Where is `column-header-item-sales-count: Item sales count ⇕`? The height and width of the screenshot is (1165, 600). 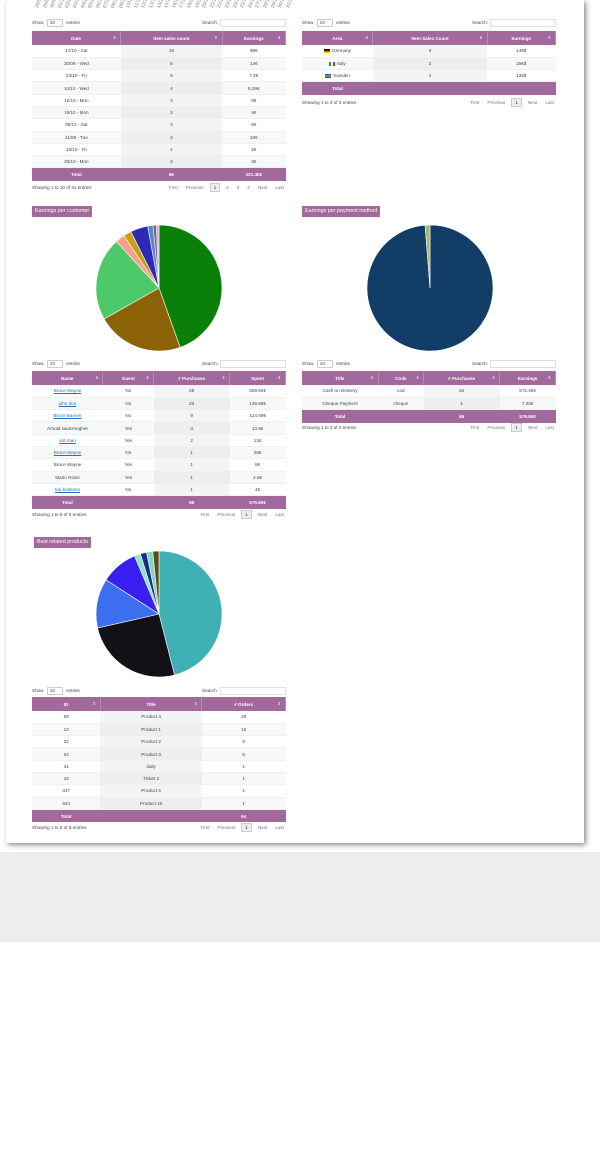
column-header-item-sales-count: Item sales count ⇕ is located at coordinates (171, 38).